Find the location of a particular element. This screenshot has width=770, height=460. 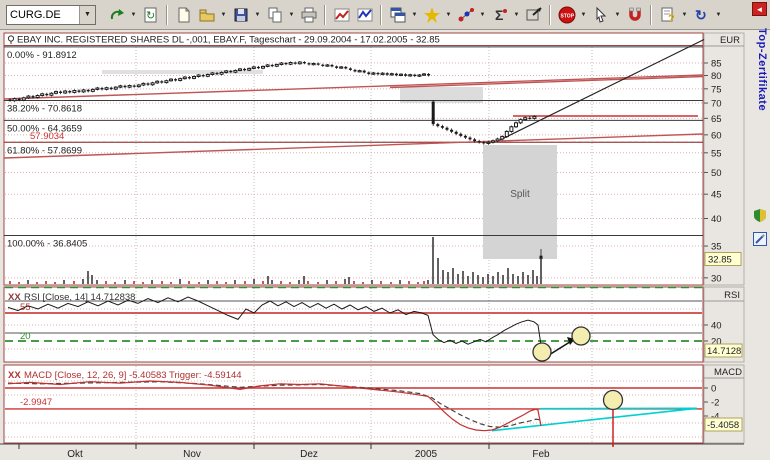

symbol-combobox: ▼ is located at coordinates (51, 14).